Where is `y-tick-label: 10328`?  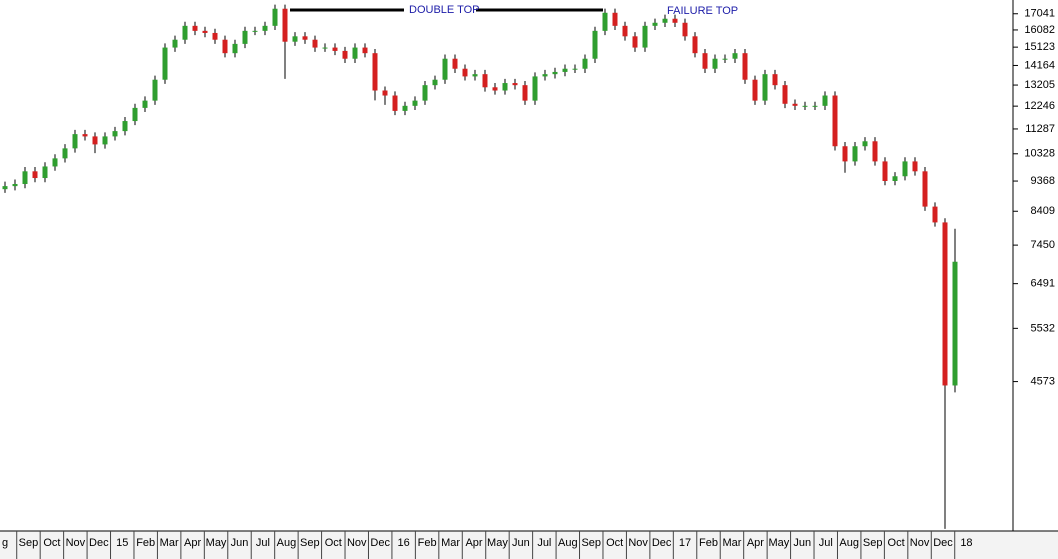
y-tick-label: 10328 is located at coordinates (1039, 154).